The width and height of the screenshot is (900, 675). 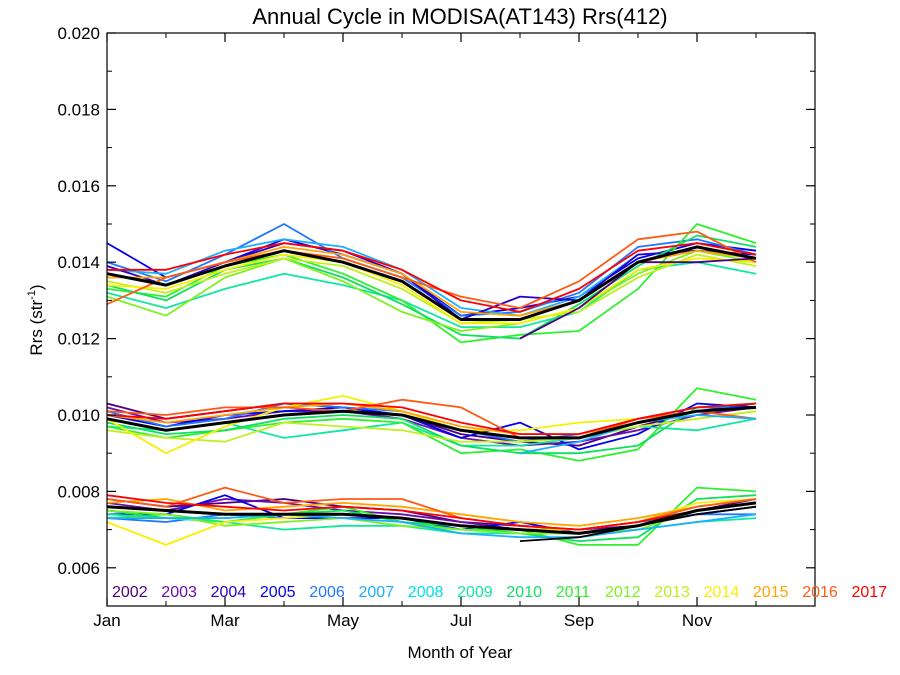 I want to click on y-tick-label-4: 0.014, so click(x=78, y=262).